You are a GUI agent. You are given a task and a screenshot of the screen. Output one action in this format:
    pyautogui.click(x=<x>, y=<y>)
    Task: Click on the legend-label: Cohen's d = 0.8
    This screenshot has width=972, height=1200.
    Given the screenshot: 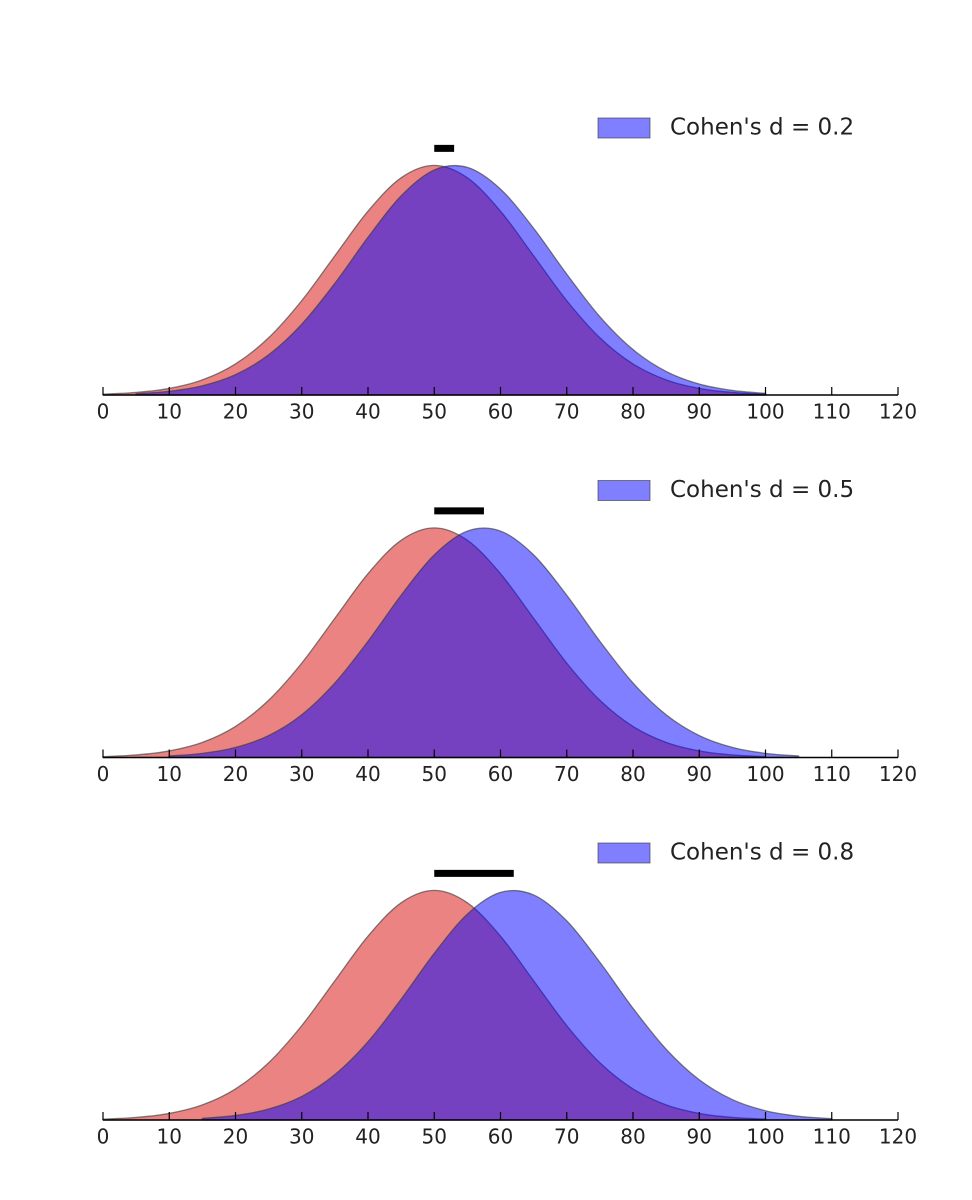 What is the action you would take?
    pyautogui.click(x=762, y=853)
    